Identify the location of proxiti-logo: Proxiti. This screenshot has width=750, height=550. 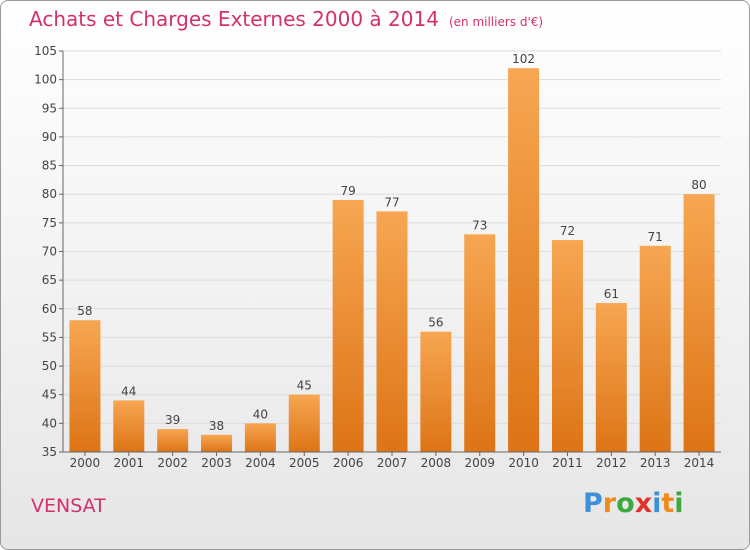
(633, 503).